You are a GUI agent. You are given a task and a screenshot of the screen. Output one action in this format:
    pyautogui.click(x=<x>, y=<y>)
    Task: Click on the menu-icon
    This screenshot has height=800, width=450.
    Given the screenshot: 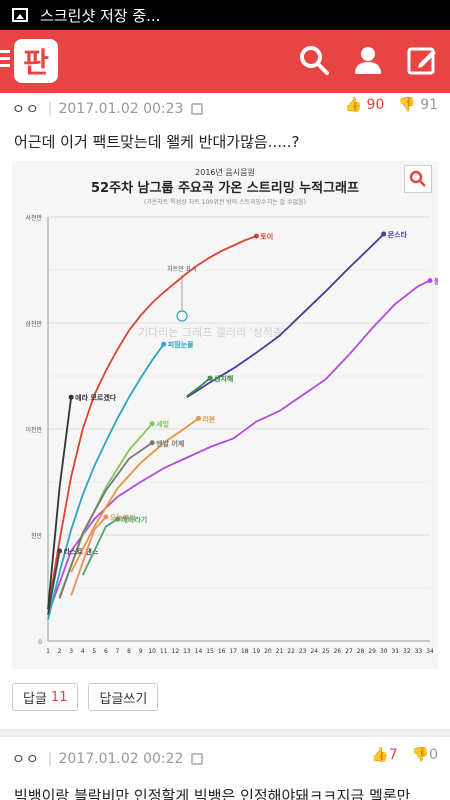 What is the action you would take?
    pyautogui.click(x=5, y=60)
    